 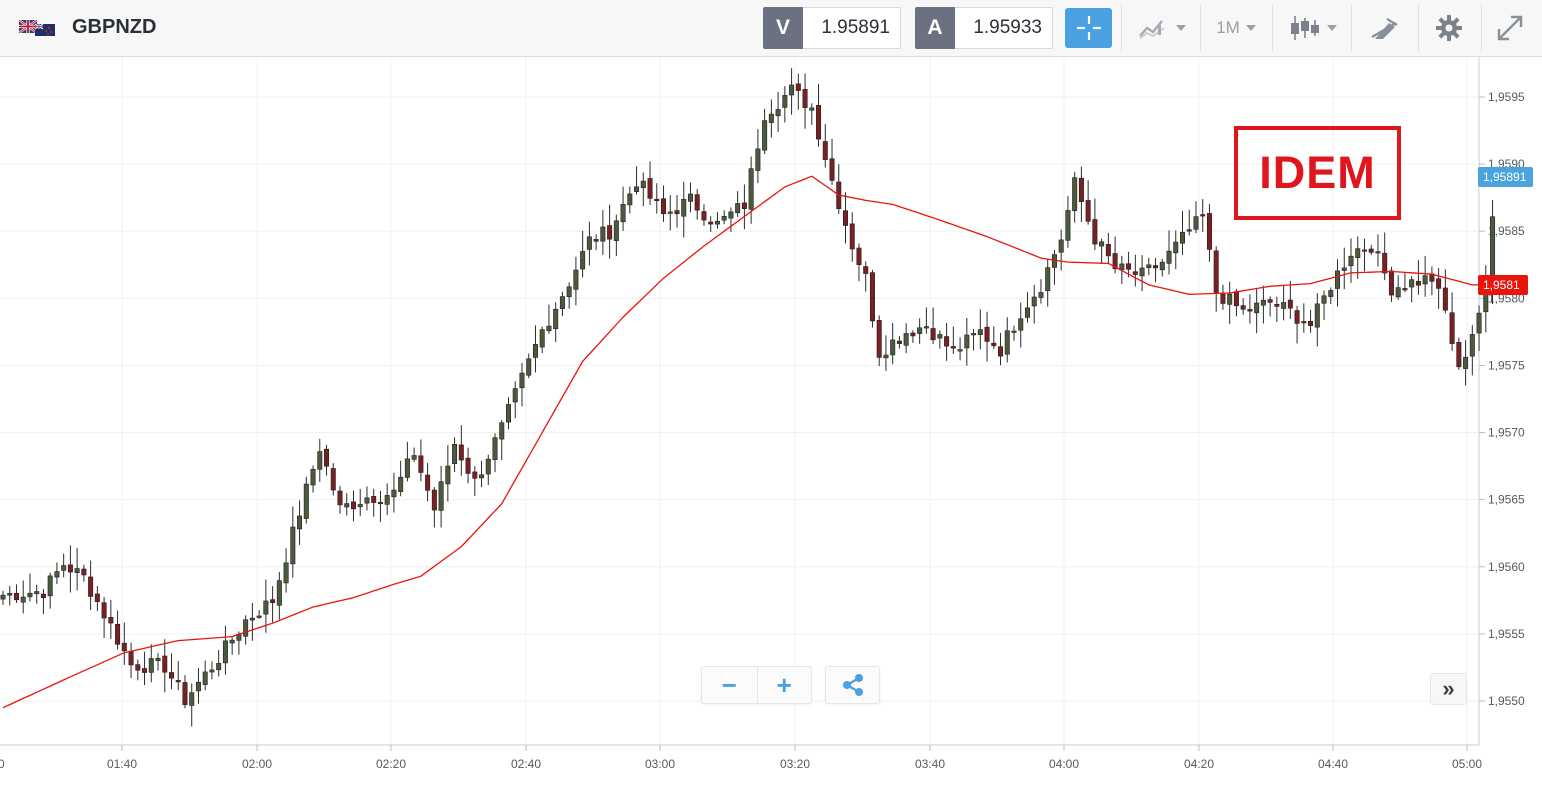 I want to click on drawing-tools-button, so click(x=1384, y=28).